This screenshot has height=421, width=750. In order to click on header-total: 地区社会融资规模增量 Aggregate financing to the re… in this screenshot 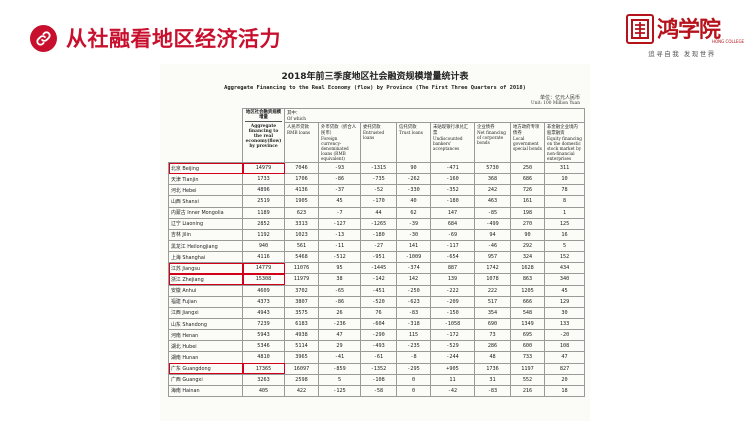, I will do `click(263, 135)`.